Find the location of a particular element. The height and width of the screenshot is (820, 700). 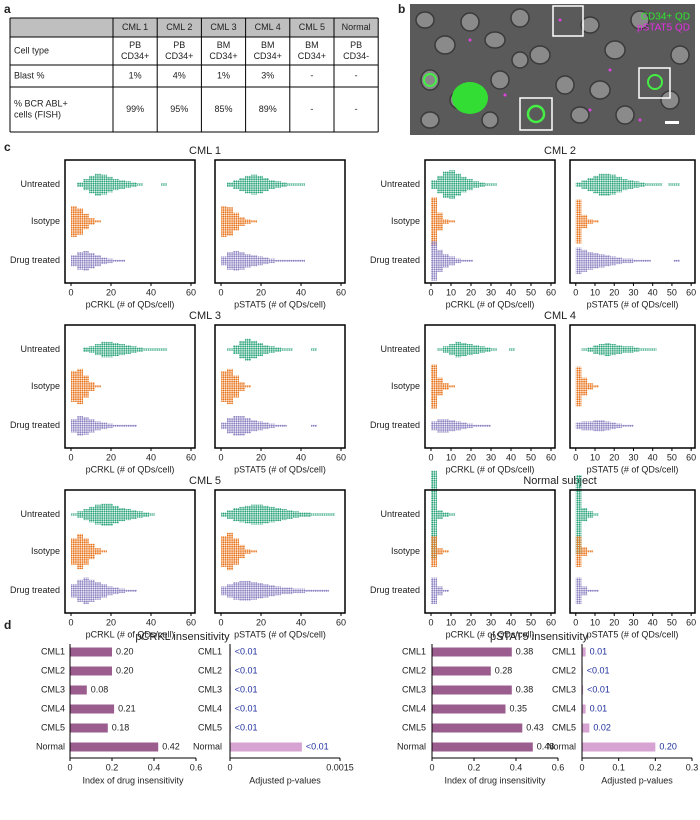

x-axis-label: pCRKL (# of QDs/cell) is located at coordinates (490, 634).